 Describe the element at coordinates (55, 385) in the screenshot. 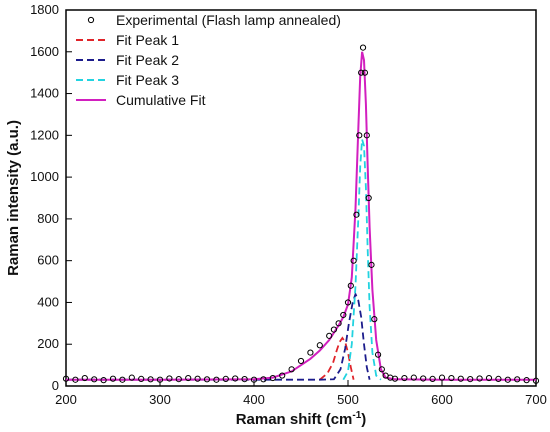

I see `y-tick-label: 0` at that location.